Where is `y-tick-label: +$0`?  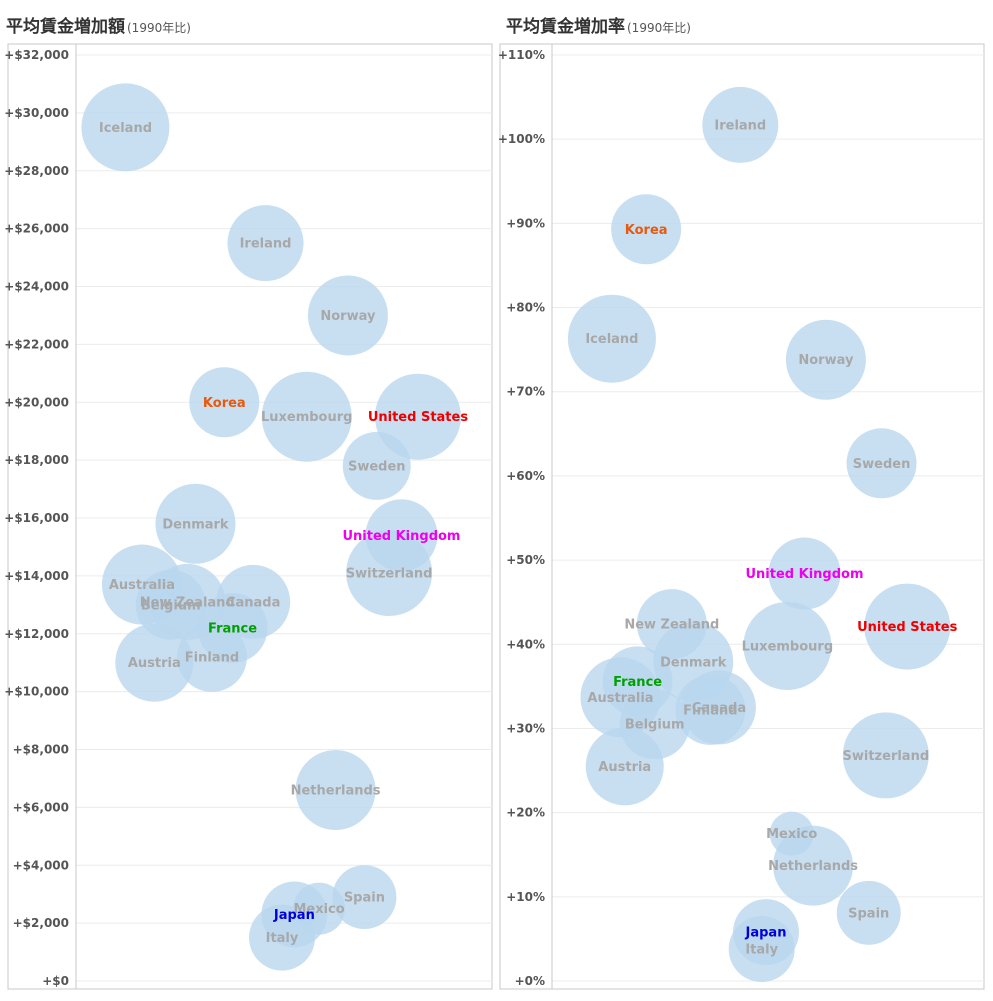
y-tick-label: +$0 is located at coordinates (55, 981).